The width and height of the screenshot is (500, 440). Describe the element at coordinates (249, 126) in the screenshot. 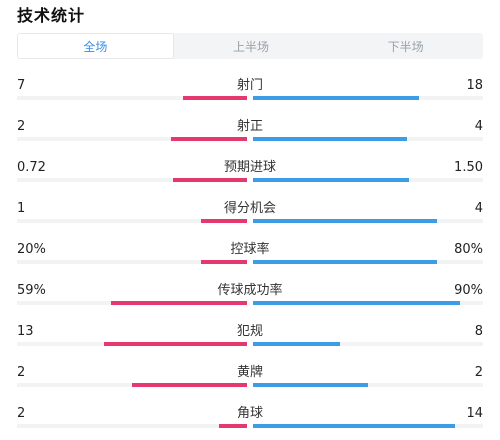

I see `stat-label: 射正` at that location.